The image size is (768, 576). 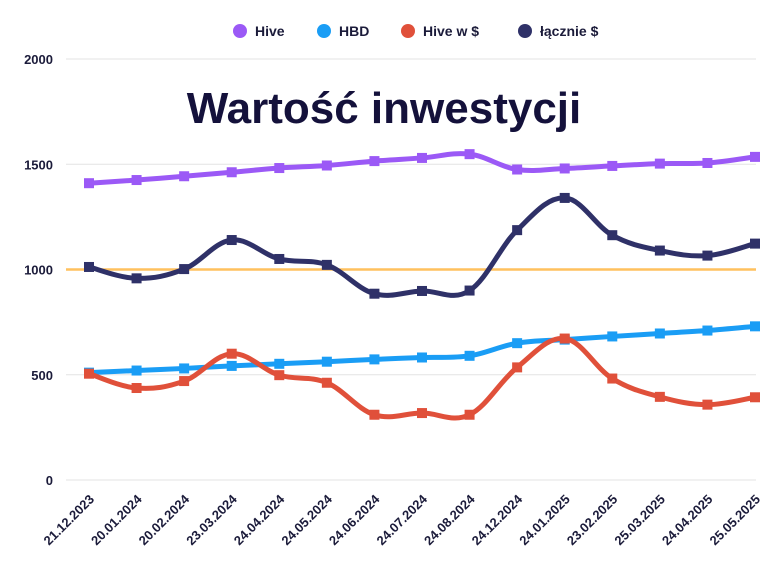 I want to click on chart-title: Wartość inwestycji, so click(x=384, y=108).